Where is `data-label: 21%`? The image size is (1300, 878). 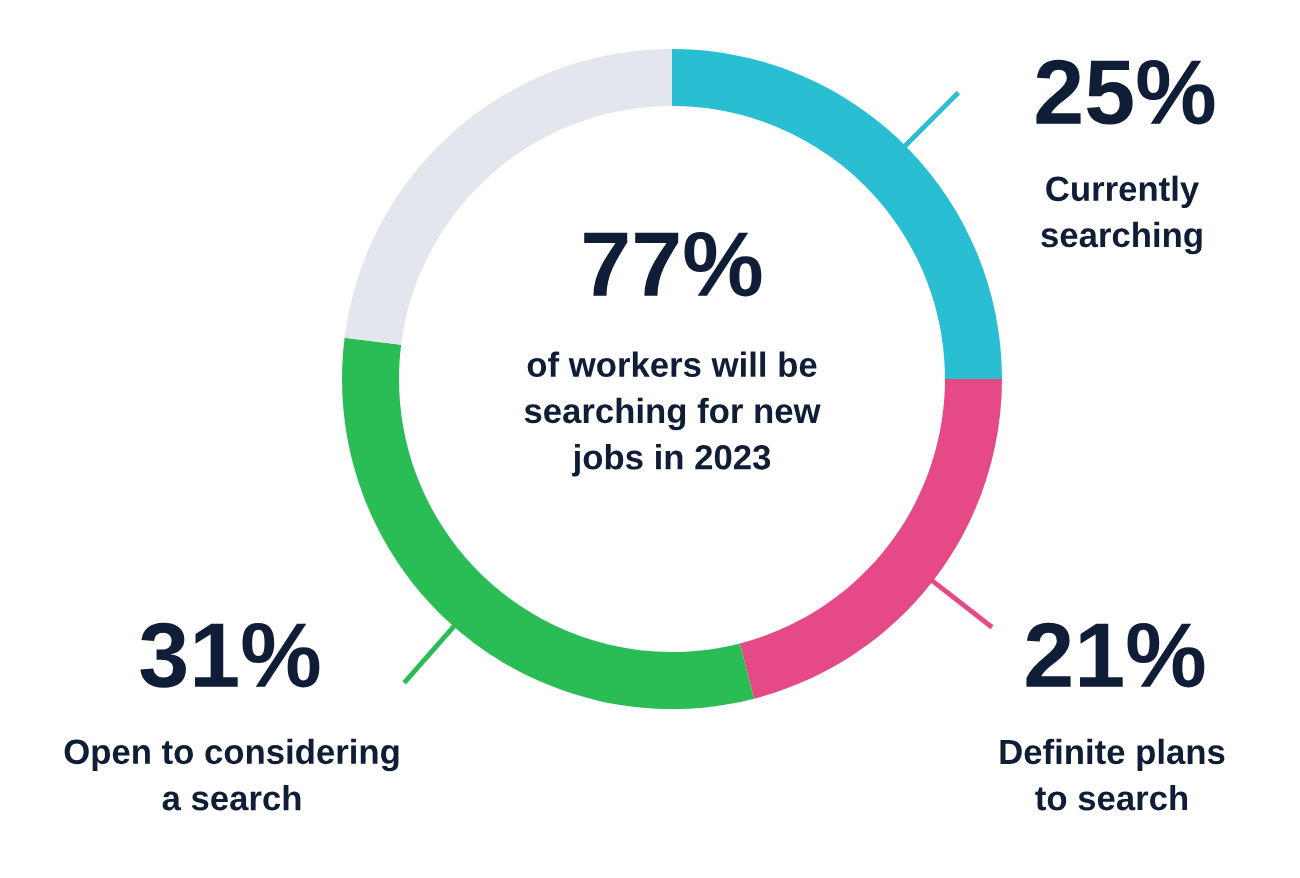
data-label: 21% is located at coordinates (1115, 655).